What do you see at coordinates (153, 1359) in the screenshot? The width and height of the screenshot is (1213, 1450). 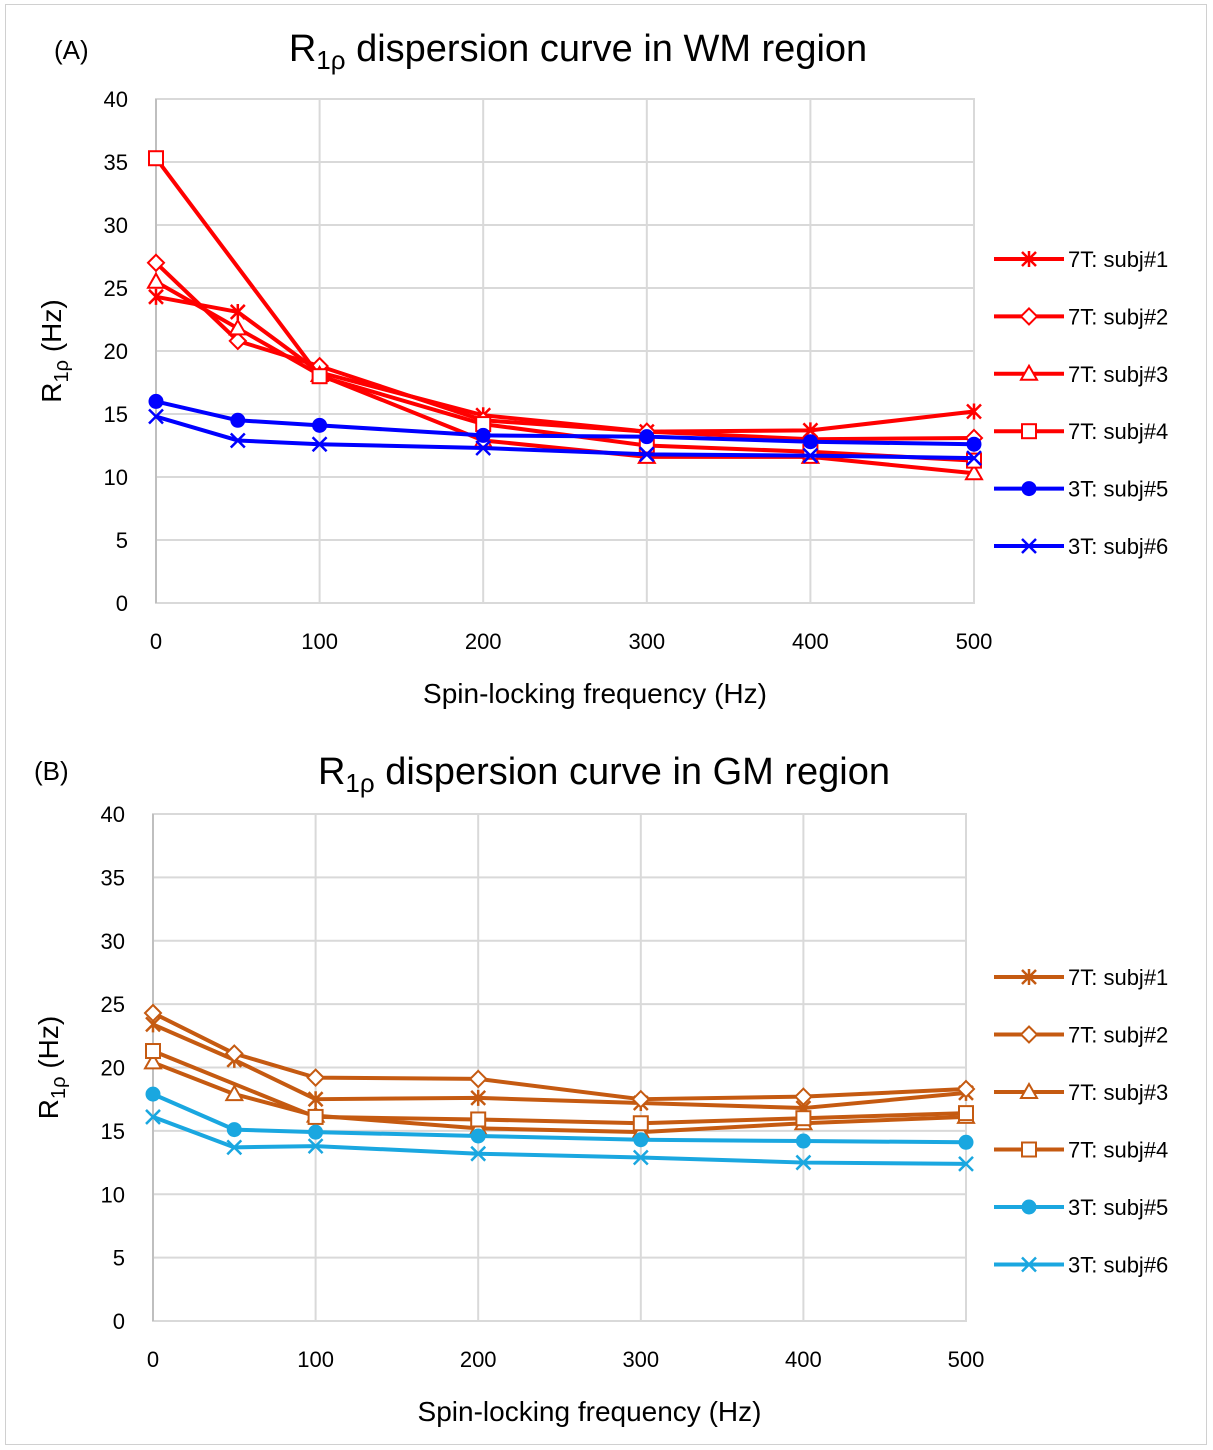 I see `x-tick-label: 0` at bounding box center [153, 1359].